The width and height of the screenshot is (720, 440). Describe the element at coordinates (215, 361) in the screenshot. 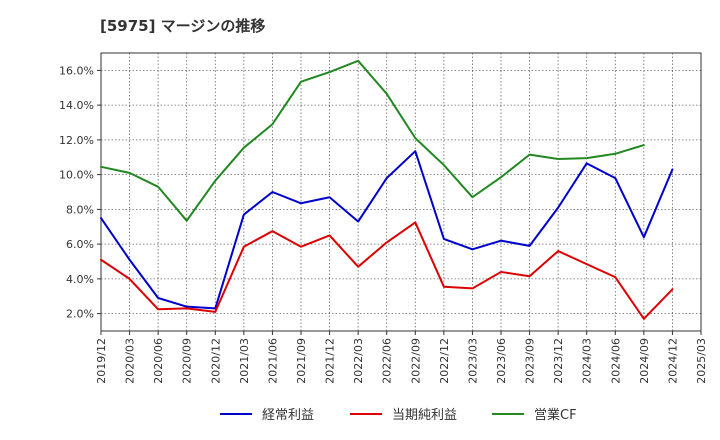

I see `x-tick-label: 2020/12` at that location.